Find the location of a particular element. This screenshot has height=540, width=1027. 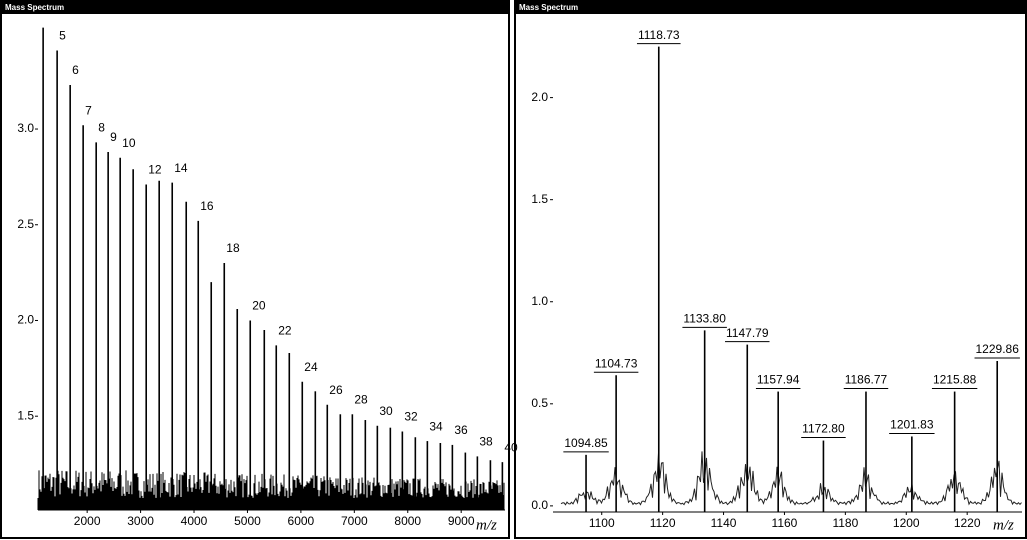

peak-label: 12 is located at coordinates (155, 170).